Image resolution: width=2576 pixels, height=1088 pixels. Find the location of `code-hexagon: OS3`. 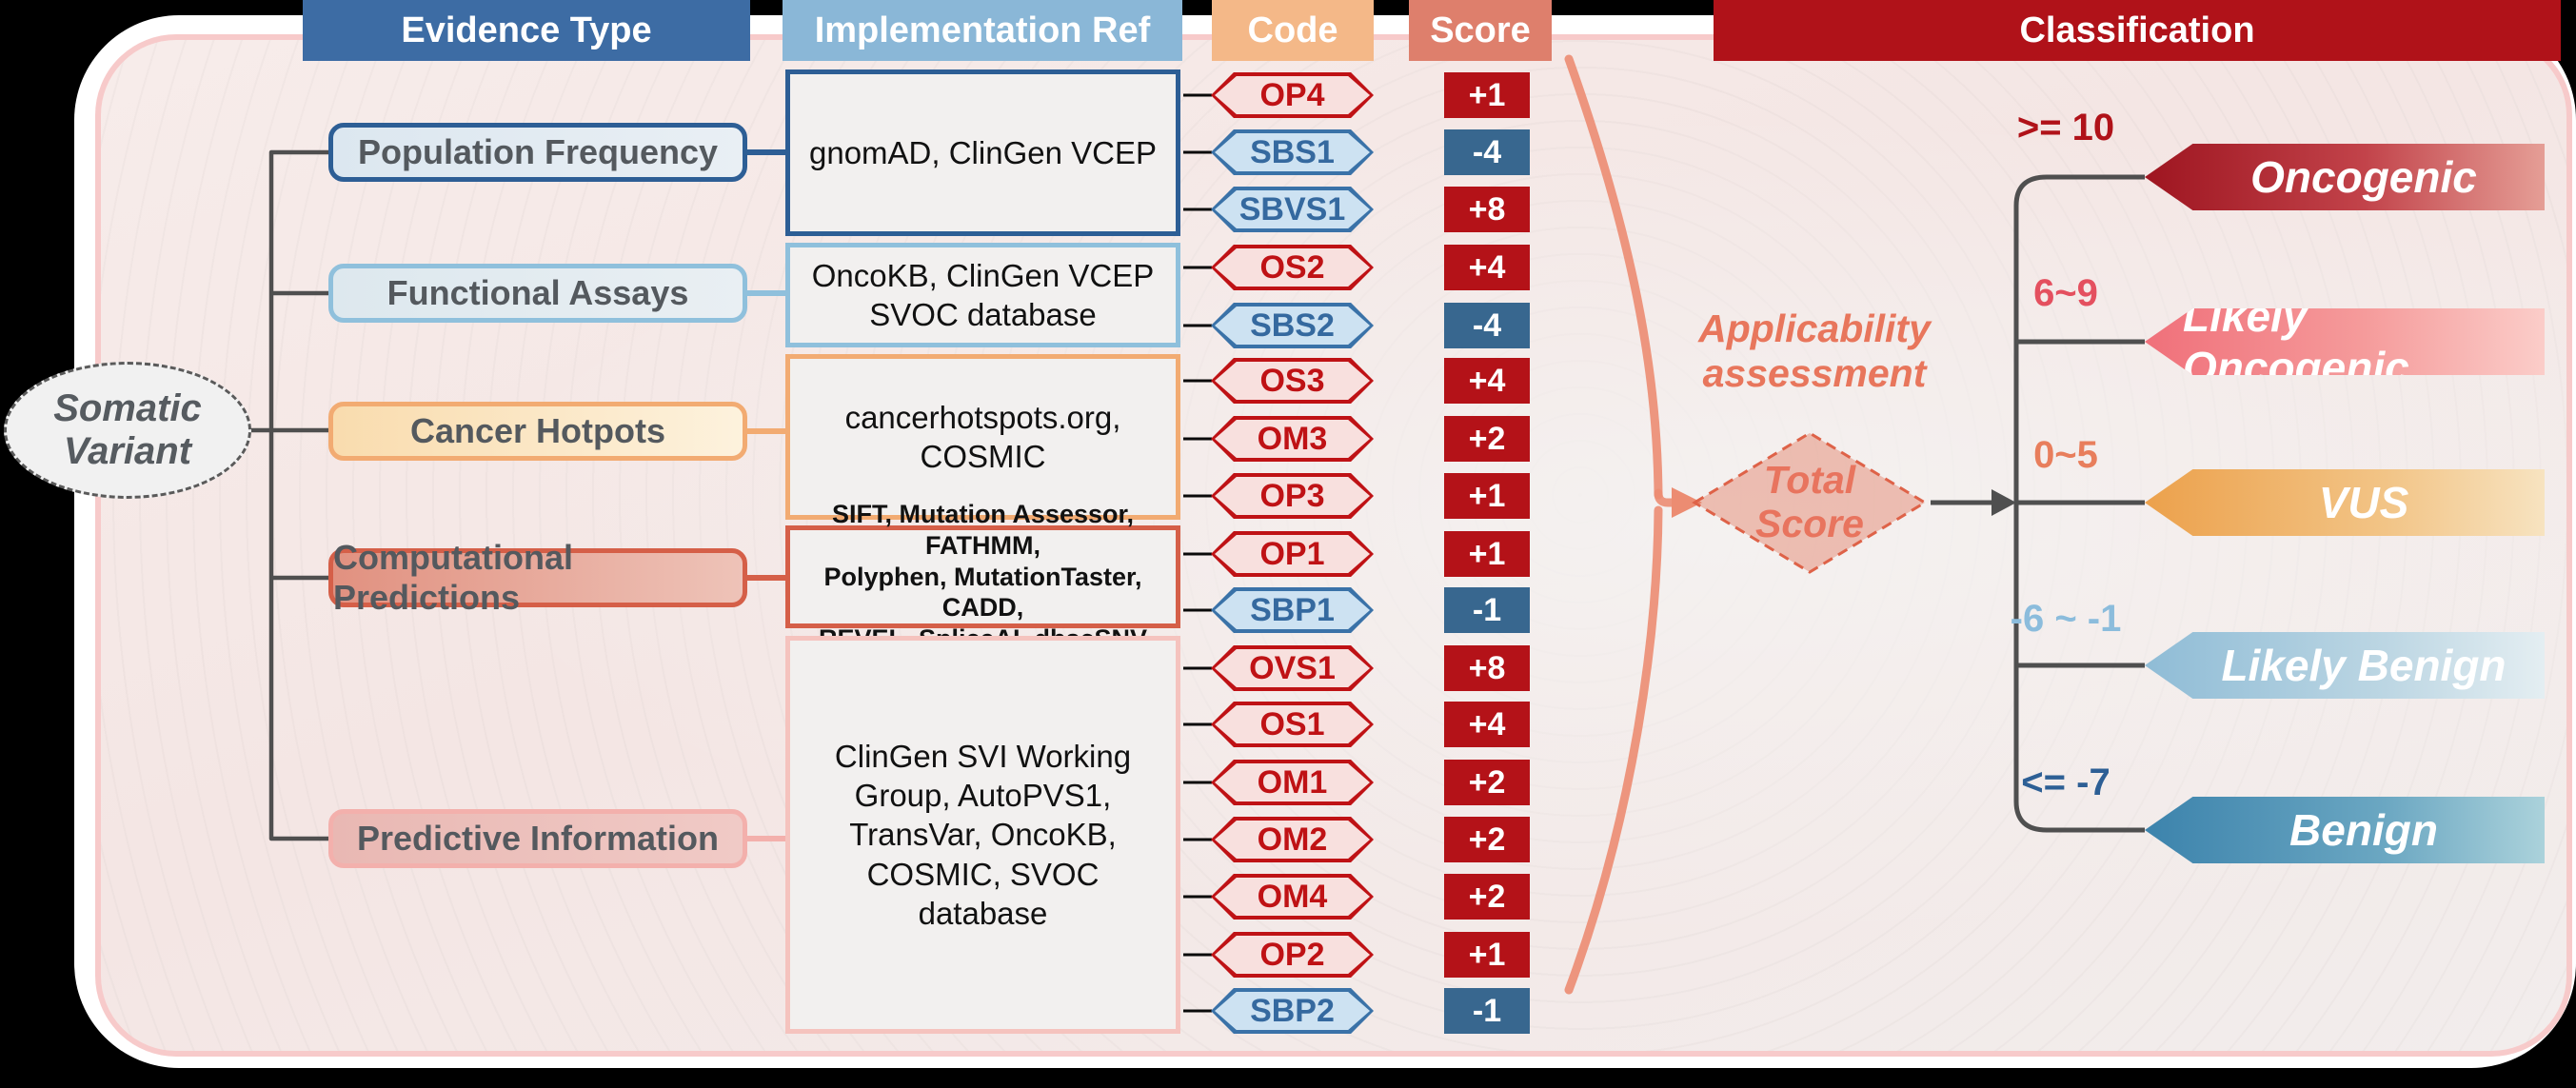

code-hexagon: OS3 is located at coordinates (1292, 381).